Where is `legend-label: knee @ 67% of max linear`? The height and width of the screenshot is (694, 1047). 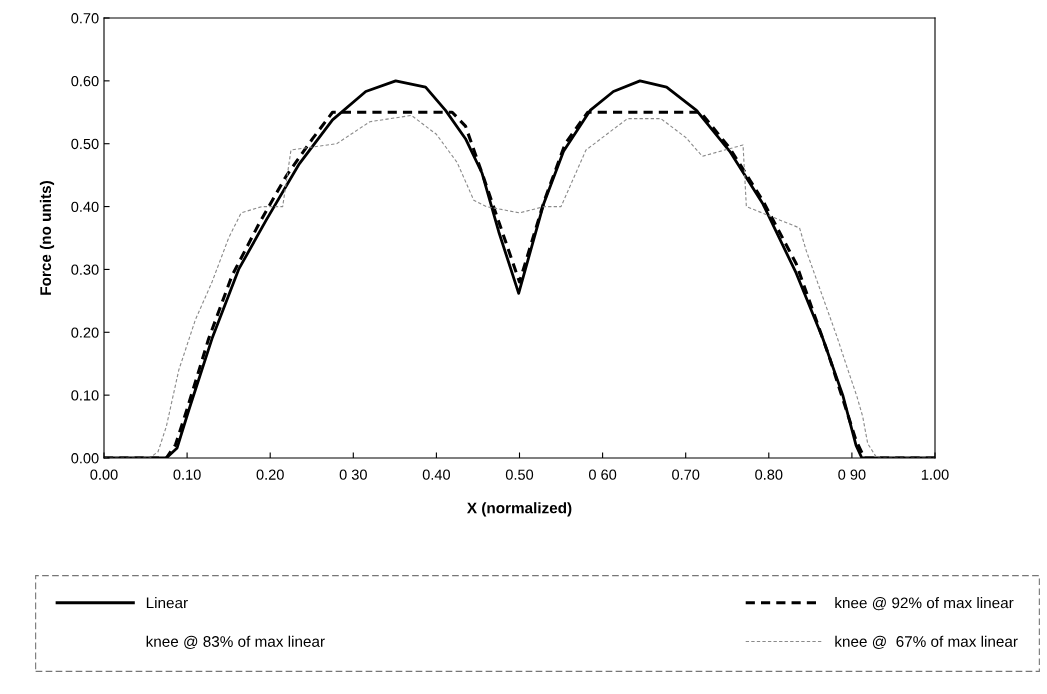 legend-label: knee @ 67% of max linear is located at coordinates (926, 642).